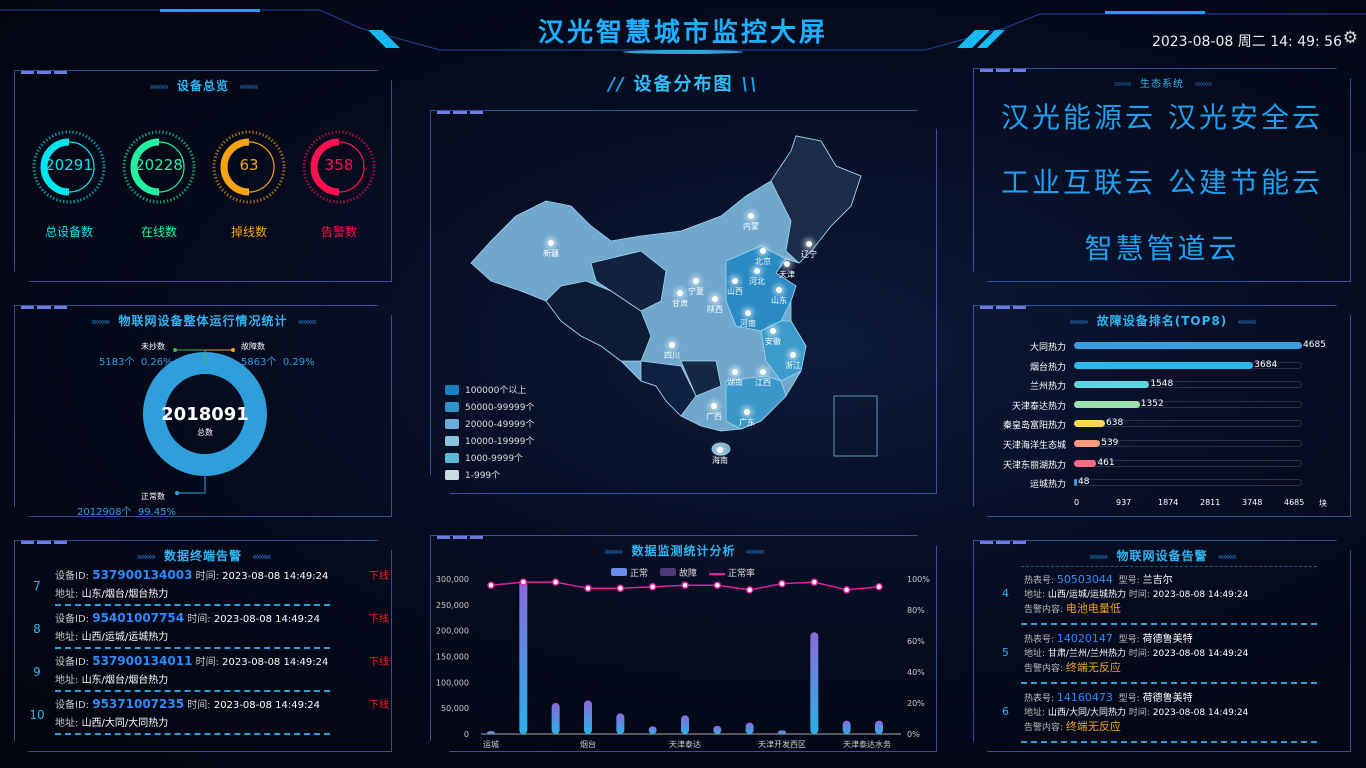 This screenshot has width=1366, height=768. Describe the element at coordinates (490, 389) in the screenshot. I see `legend-item: 100000个以上` at that location.